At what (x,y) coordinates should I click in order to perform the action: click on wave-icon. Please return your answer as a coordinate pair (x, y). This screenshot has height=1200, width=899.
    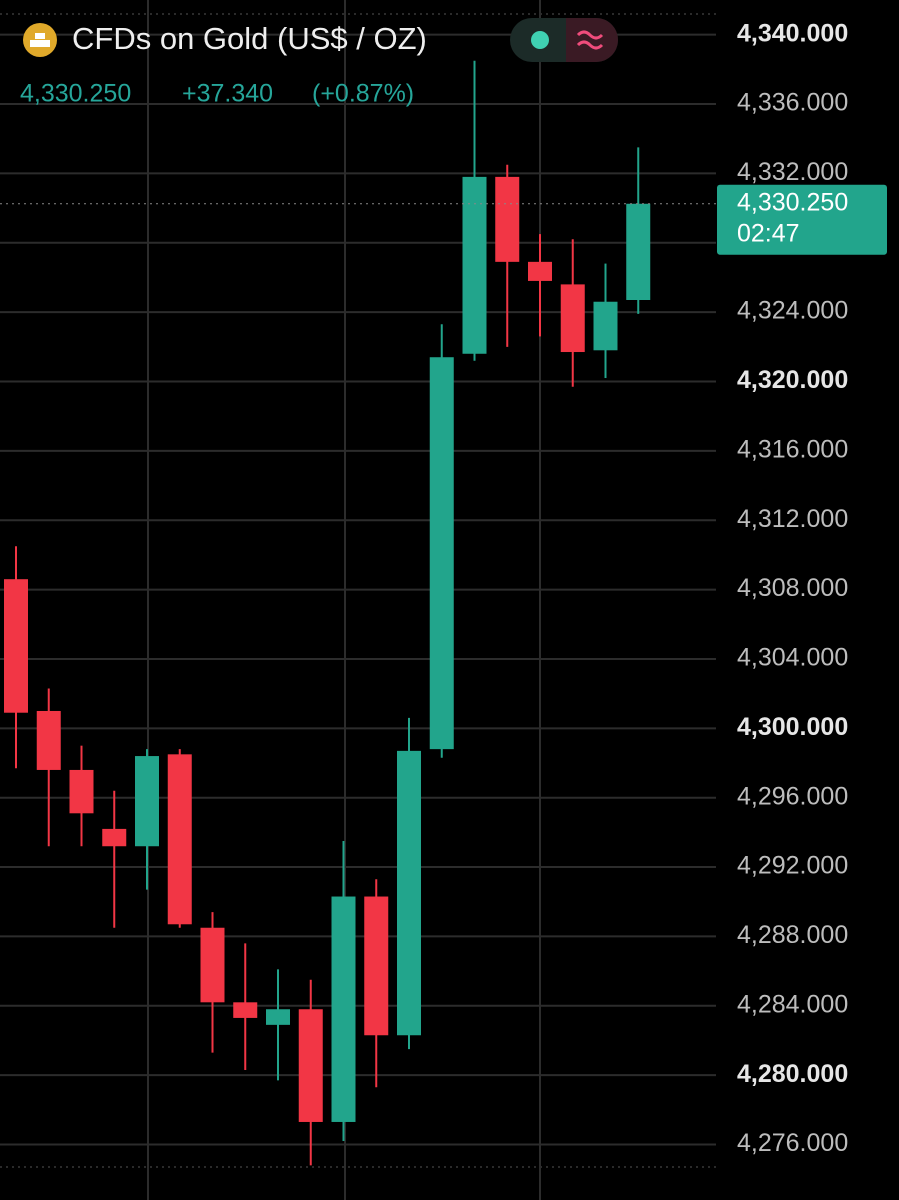
    Looking at the image, I should click on (590, 40).